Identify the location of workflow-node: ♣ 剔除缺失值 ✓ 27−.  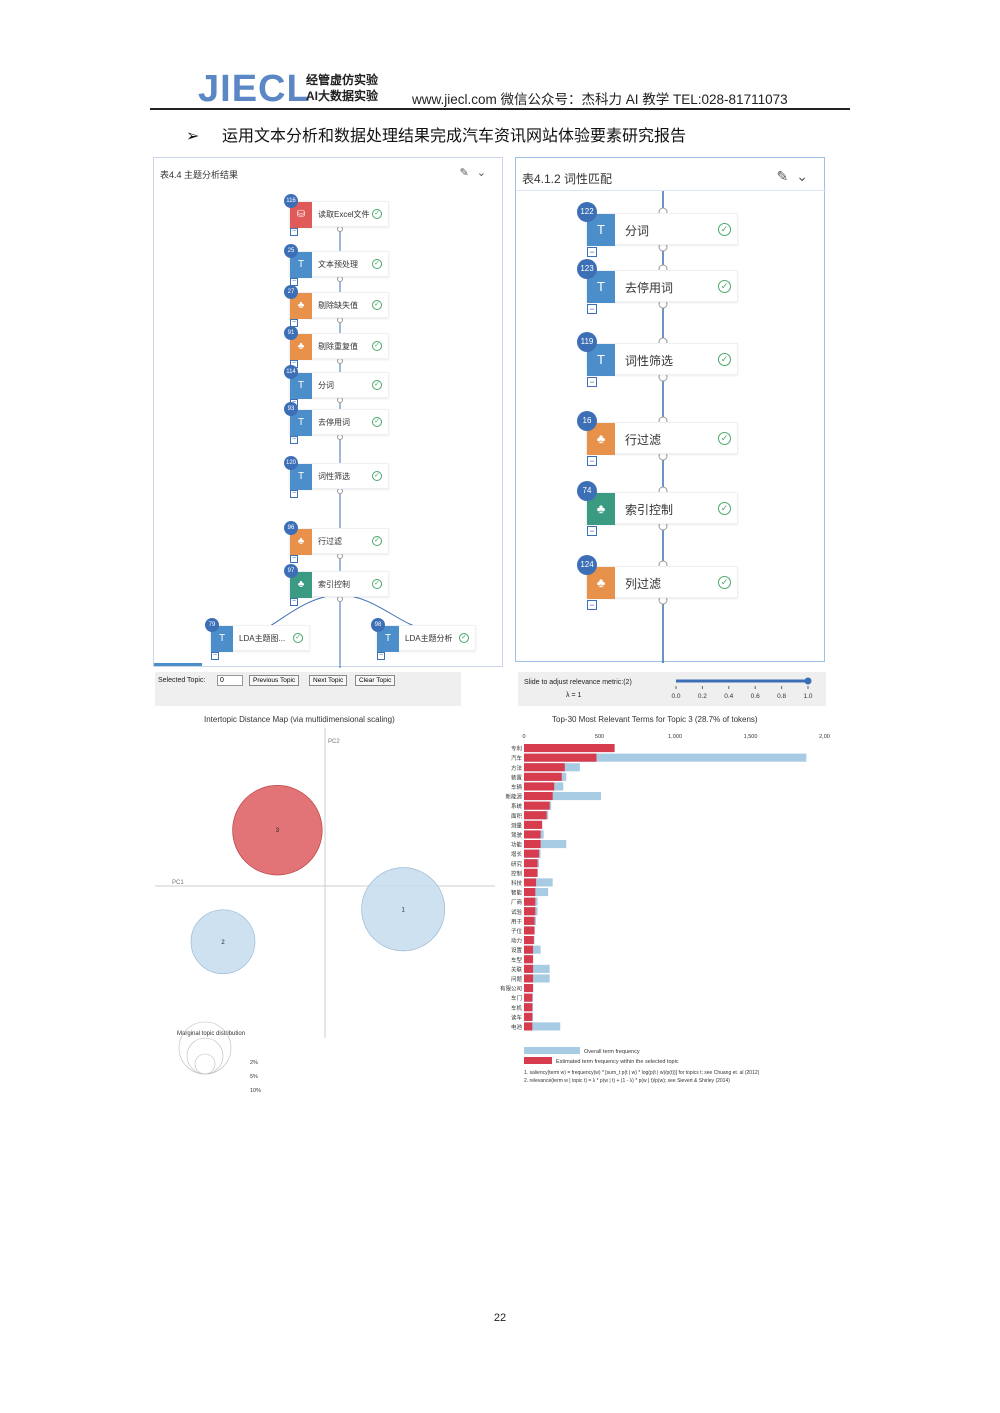
(336, 306).